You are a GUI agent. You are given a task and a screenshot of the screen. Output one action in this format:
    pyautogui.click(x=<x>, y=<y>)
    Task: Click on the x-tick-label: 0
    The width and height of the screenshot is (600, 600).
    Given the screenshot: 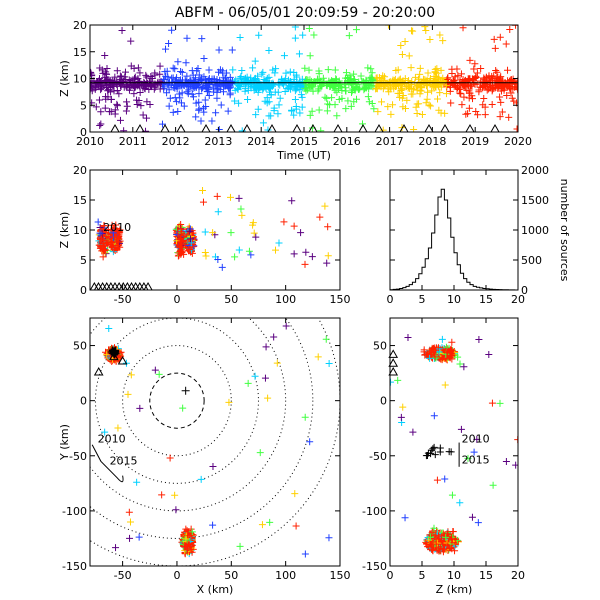 What is the action you would take?
    pyautogui.click(x=176, y=575)
    